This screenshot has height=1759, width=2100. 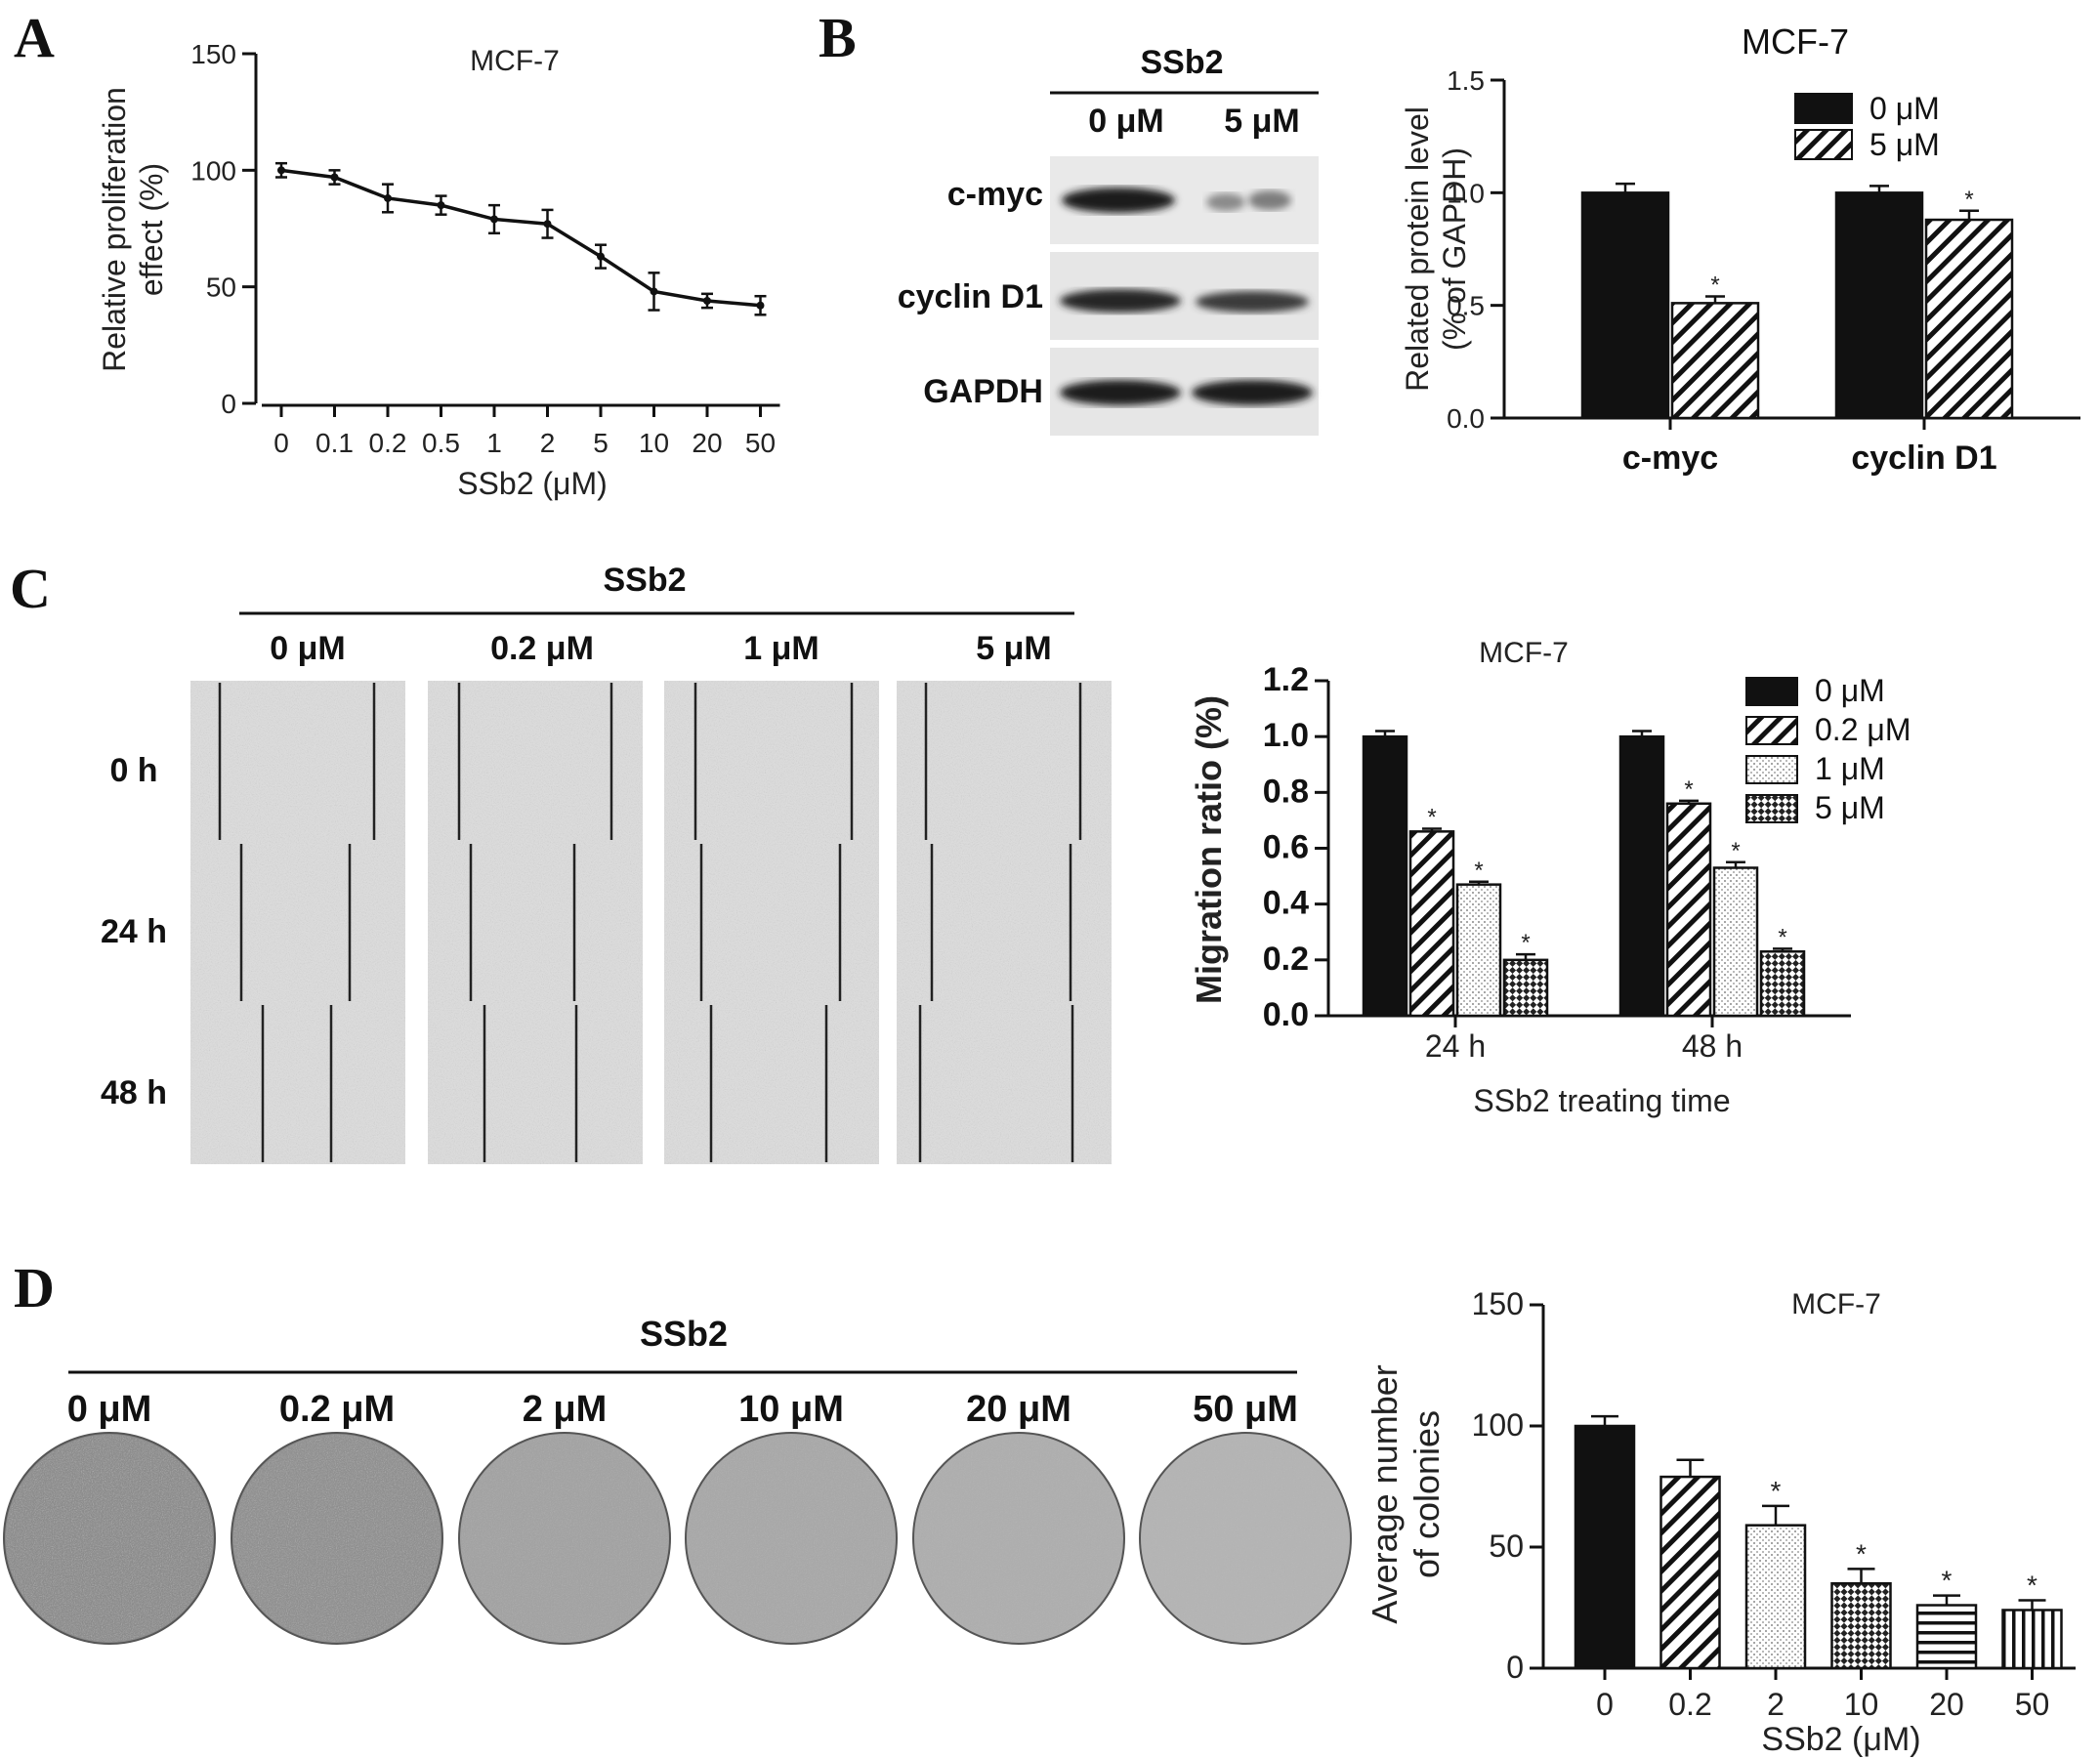 What do you see at coordinates (1385, 1494) in the screenshot?
I see `chart-d-ylabel-line1: Average number` at bounding box center [1385, 1494].